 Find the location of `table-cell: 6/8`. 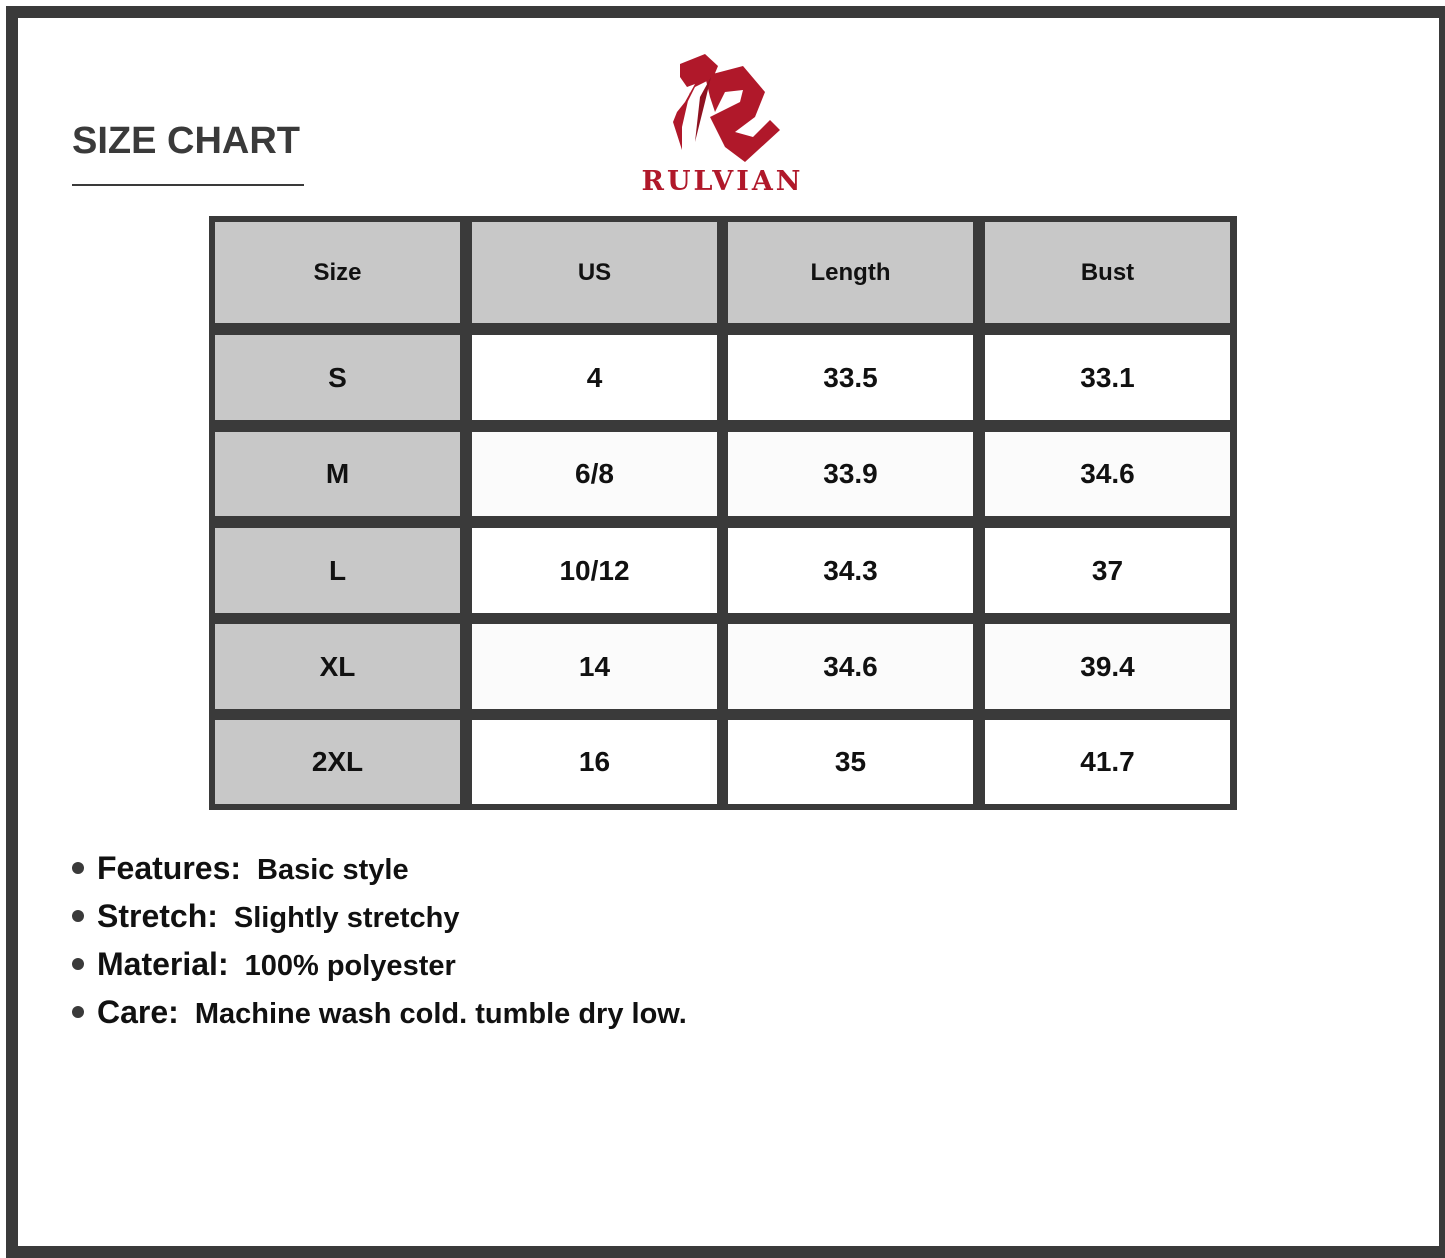

table-cell: 6/8 is located at coordinates (594, 474).